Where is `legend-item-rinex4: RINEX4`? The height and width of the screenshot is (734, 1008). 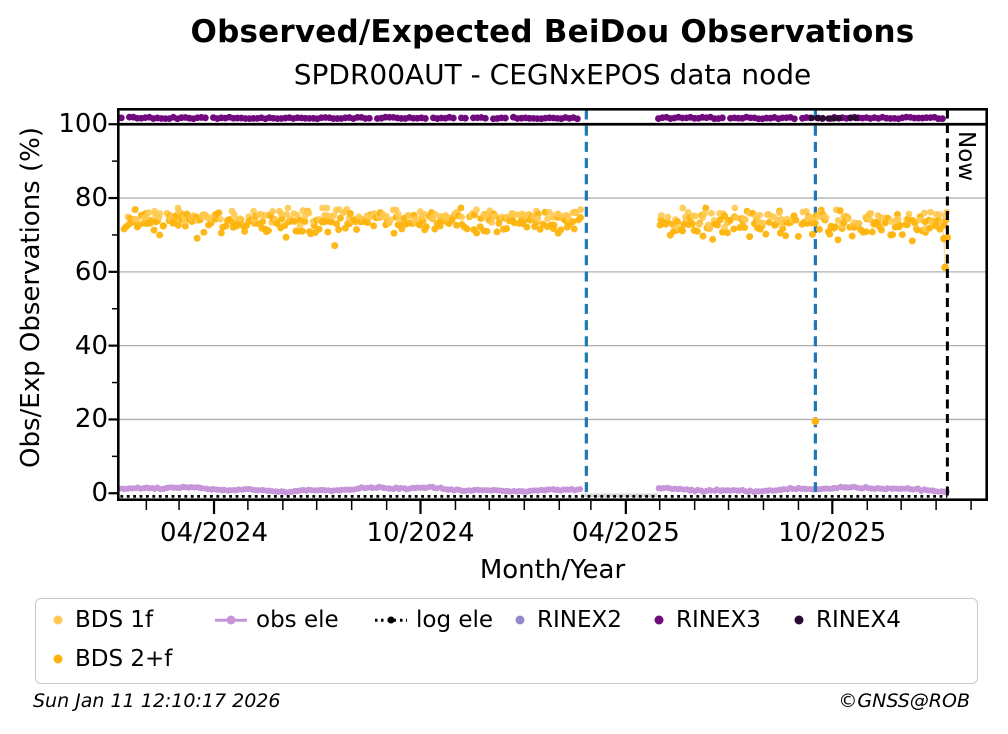 legend-item-rinex4: RINEX4 is located at coordinates (846, 620).